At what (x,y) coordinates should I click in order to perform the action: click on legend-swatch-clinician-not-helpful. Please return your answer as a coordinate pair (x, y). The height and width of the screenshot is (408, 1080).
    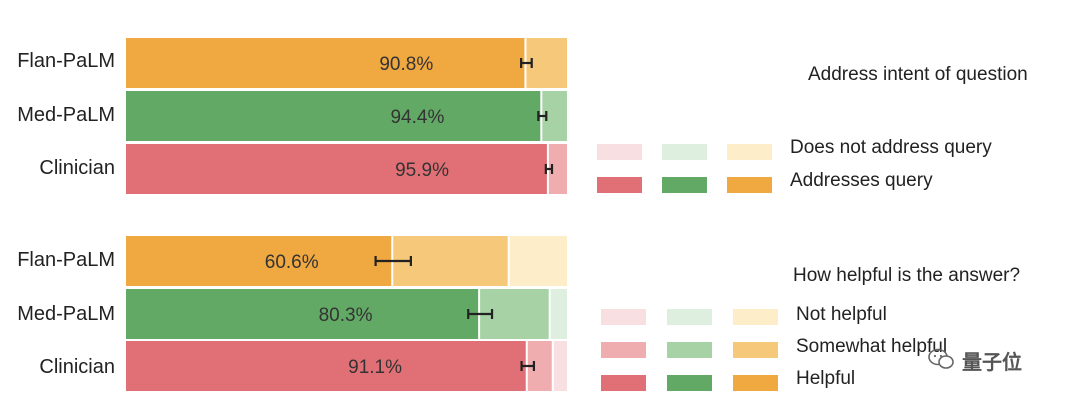
    Looking at the image, I should click on (623, 317).